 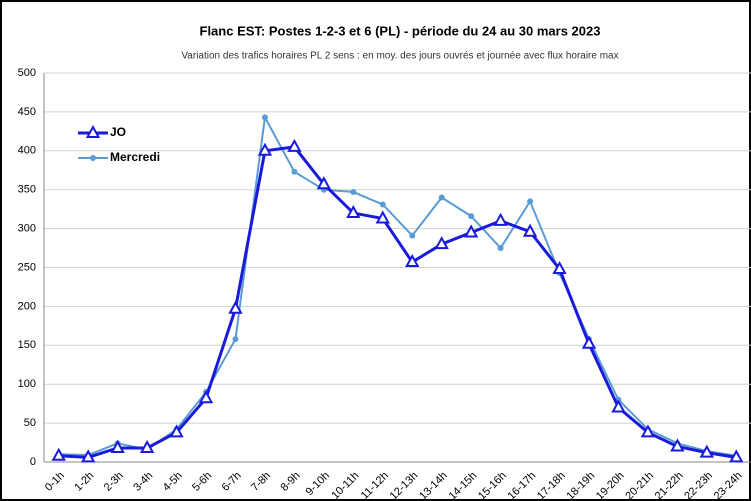 I want to click on y-tick-label: 500, so click(x=27, y=73).